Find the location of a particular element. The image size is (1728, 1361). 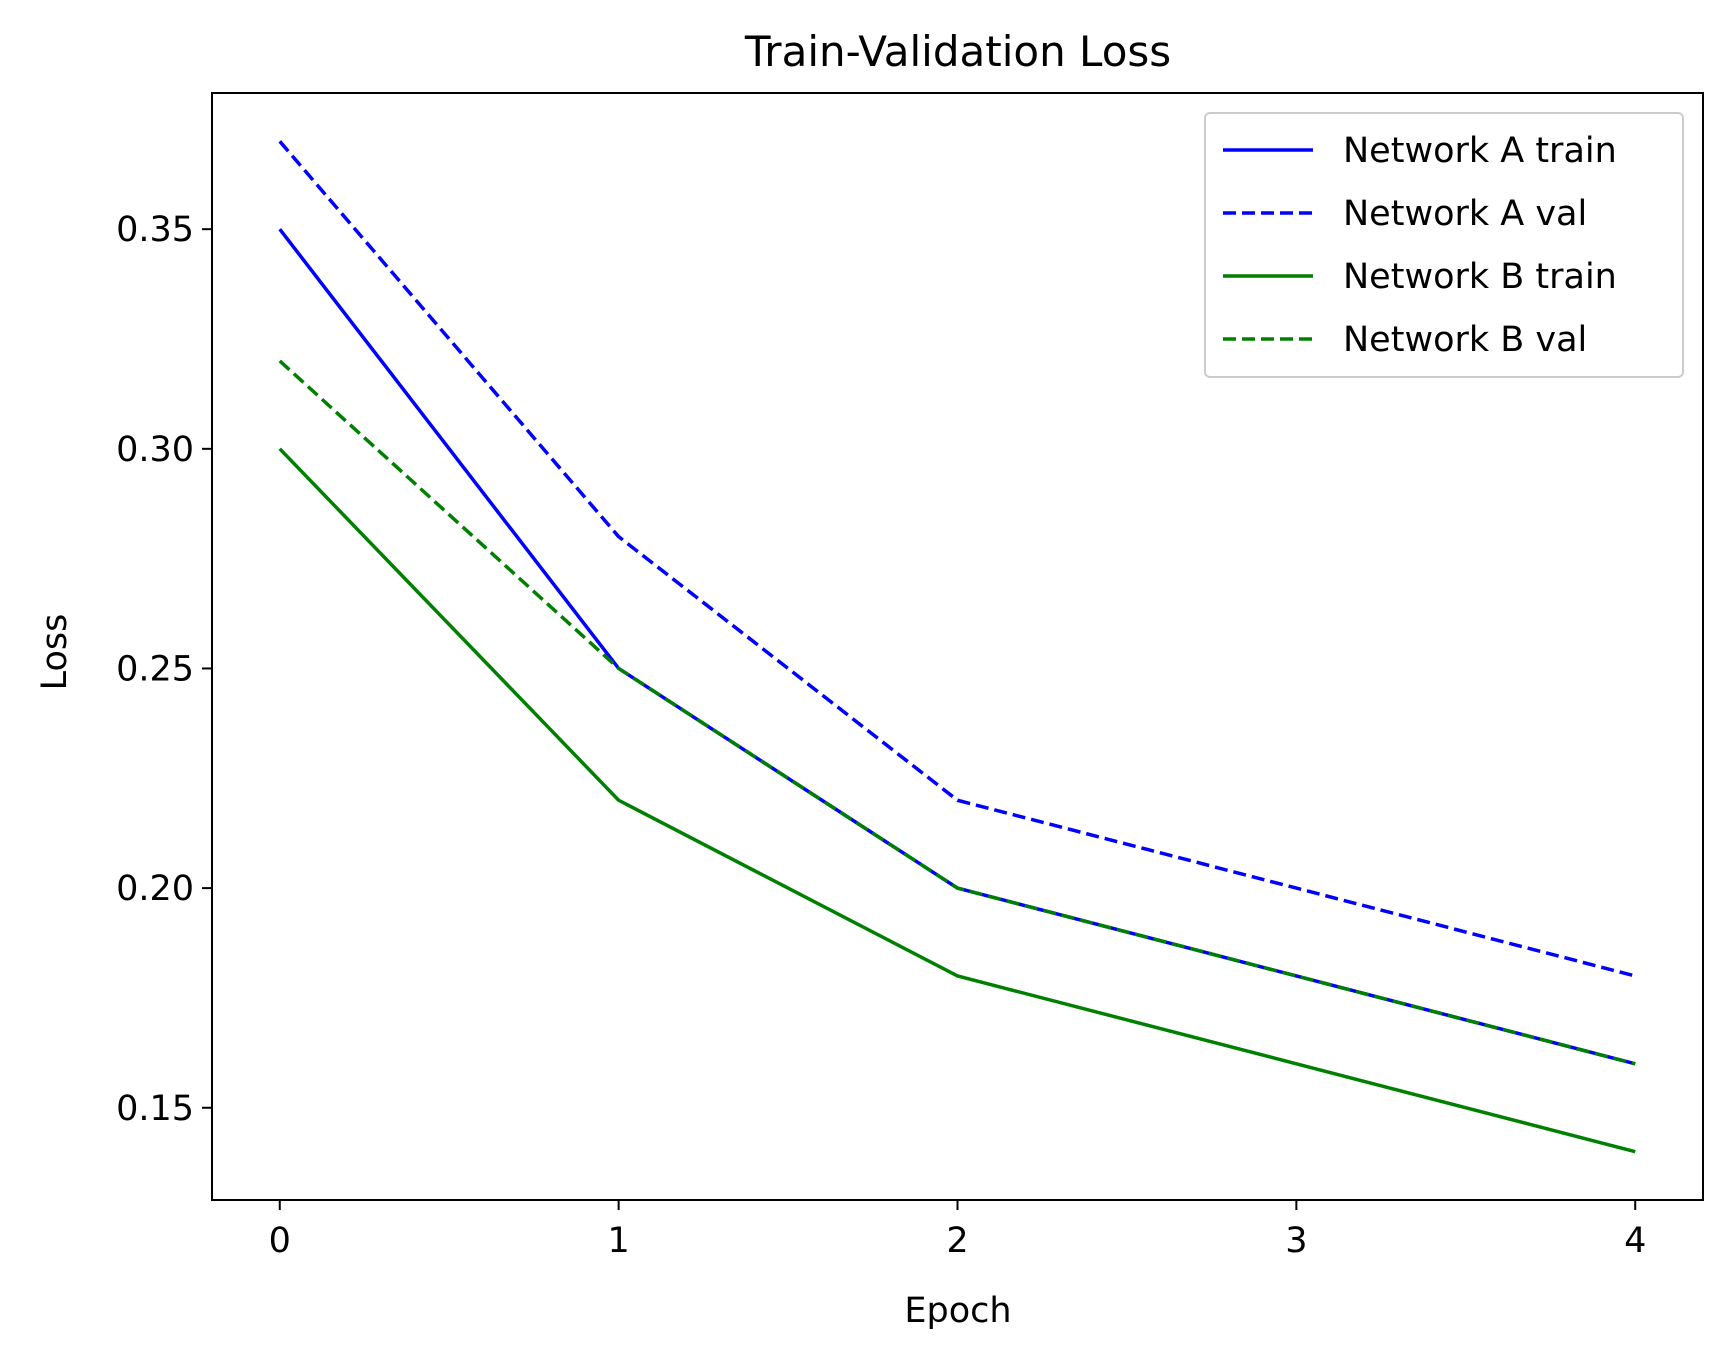

x-tick-label: 4 is located at coordinates (1635, 1241).